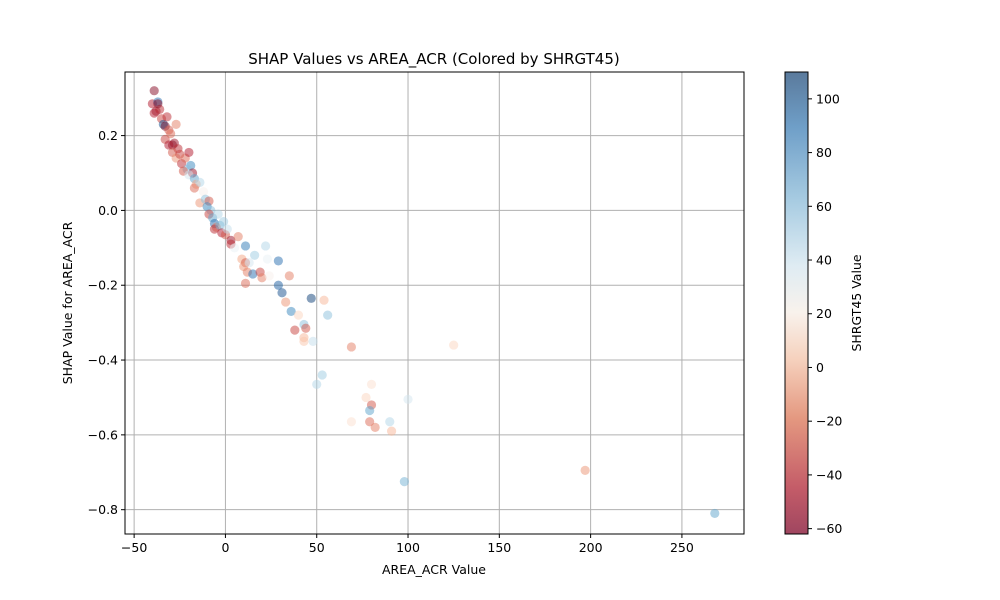  Describe the element at coordinates (103, 509) in the screenshot. I see `y-tick-label: −0.8` at that location.